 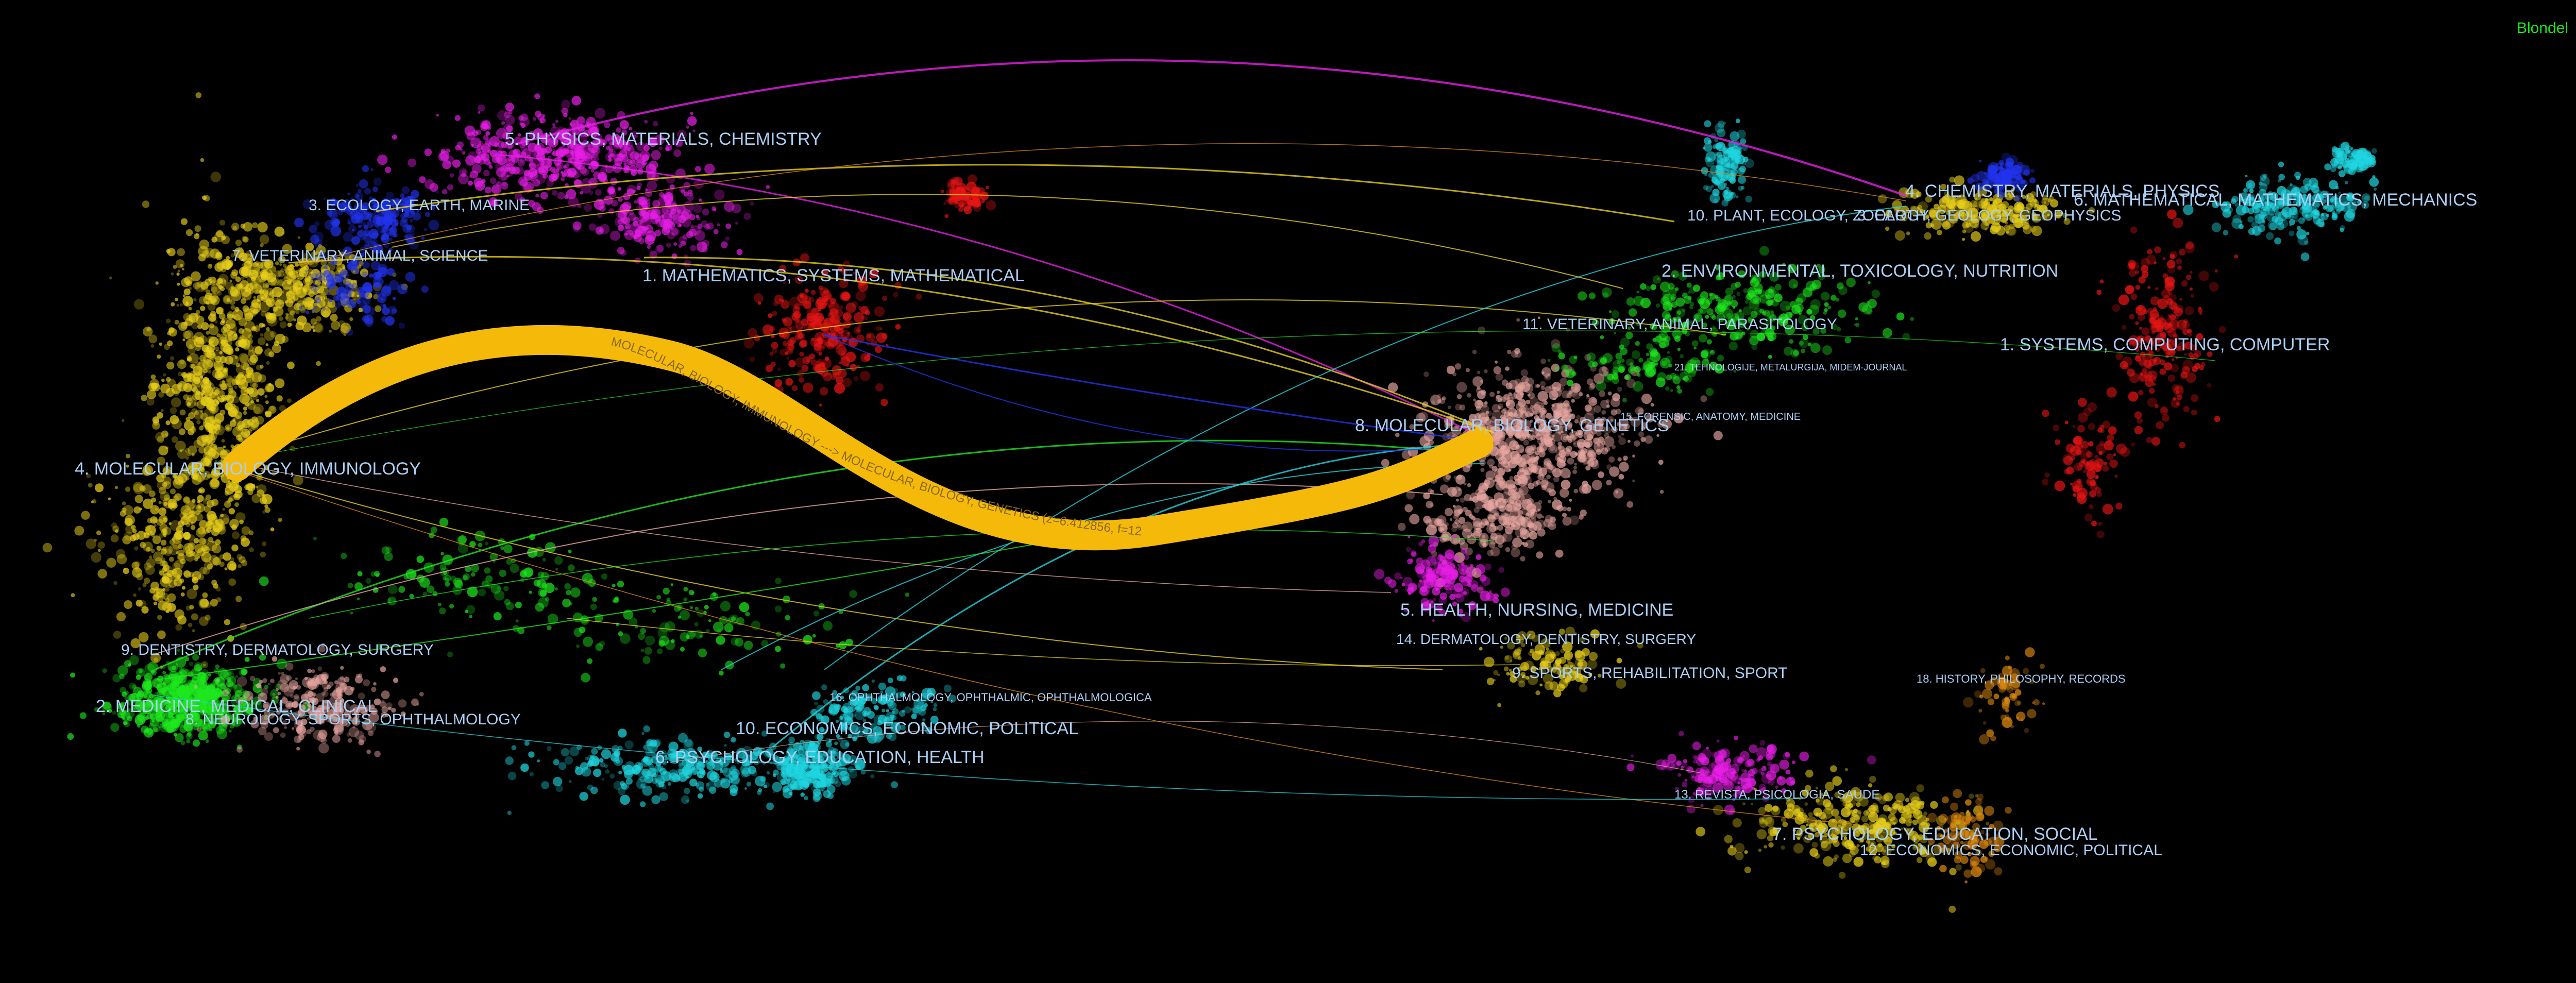 I want to click on right-cluster-10-label: 10. PLANT, ECOLOGY, ZOOLOGY, so click(x=1808, y=215).